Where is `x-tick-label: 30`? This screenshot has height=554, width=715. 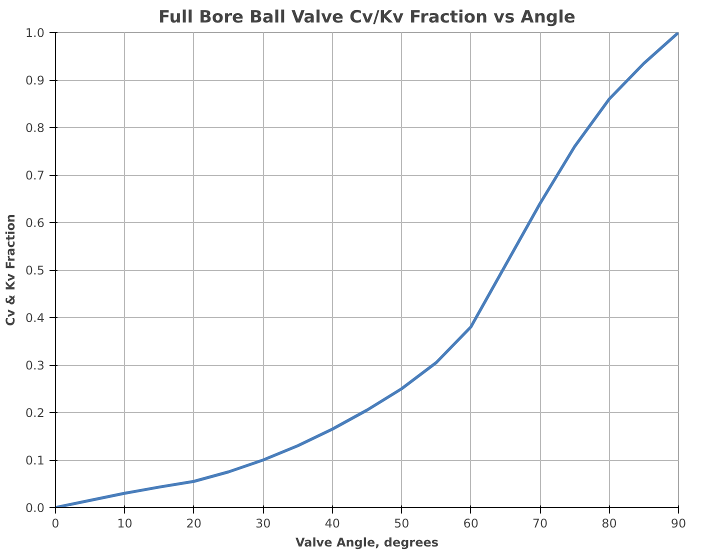
x-tick-label: 30 is located at coordinates (263, 523).